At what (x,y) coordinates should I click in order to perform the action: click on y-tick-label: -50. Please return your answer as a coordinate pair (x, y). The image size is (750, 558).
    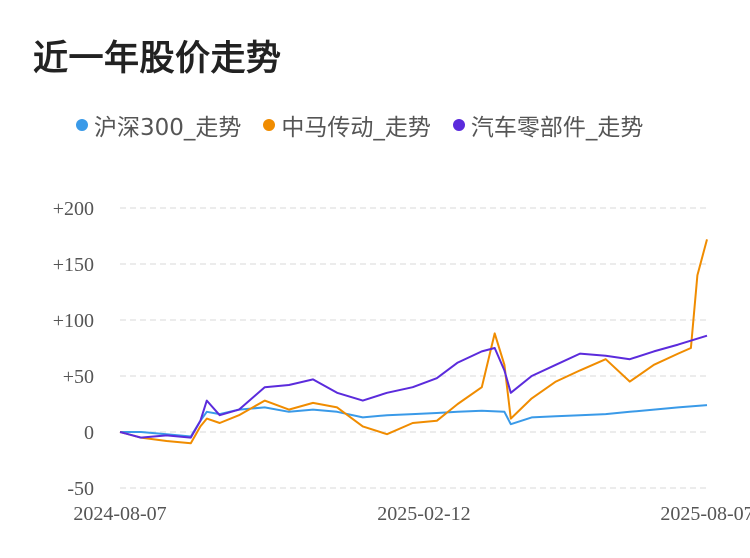
    Looking at the image, I should click on (80, 489).